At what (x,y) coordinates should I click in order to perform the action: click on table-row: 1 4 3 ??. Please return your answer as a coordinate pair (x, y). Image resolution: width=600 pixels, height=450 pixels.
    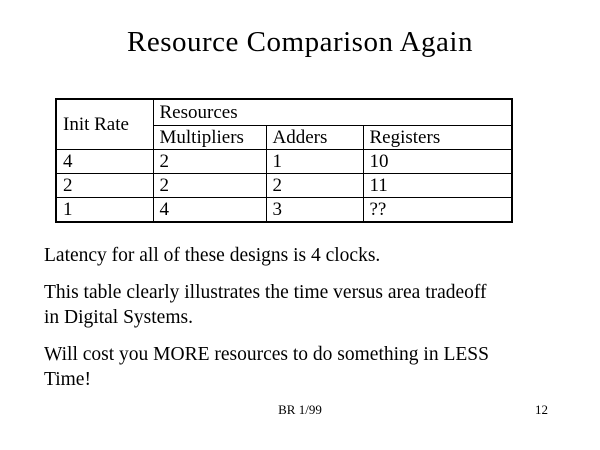
    Looking at the image, I should click on (284, 209).